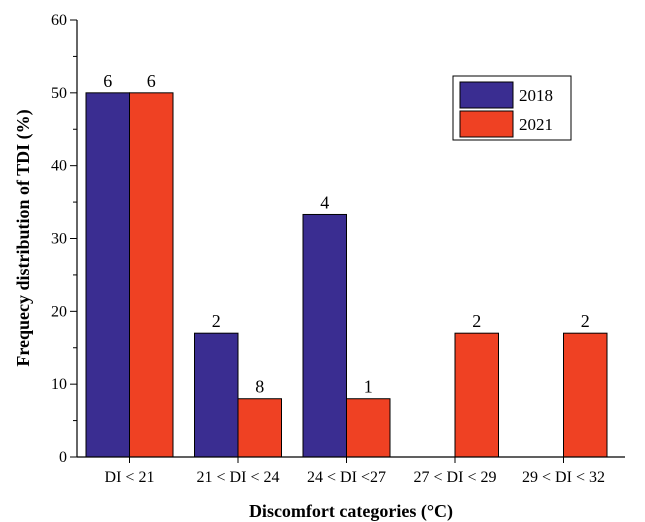  I want to click on data-label-2021-3: 2, so click(476, 321).